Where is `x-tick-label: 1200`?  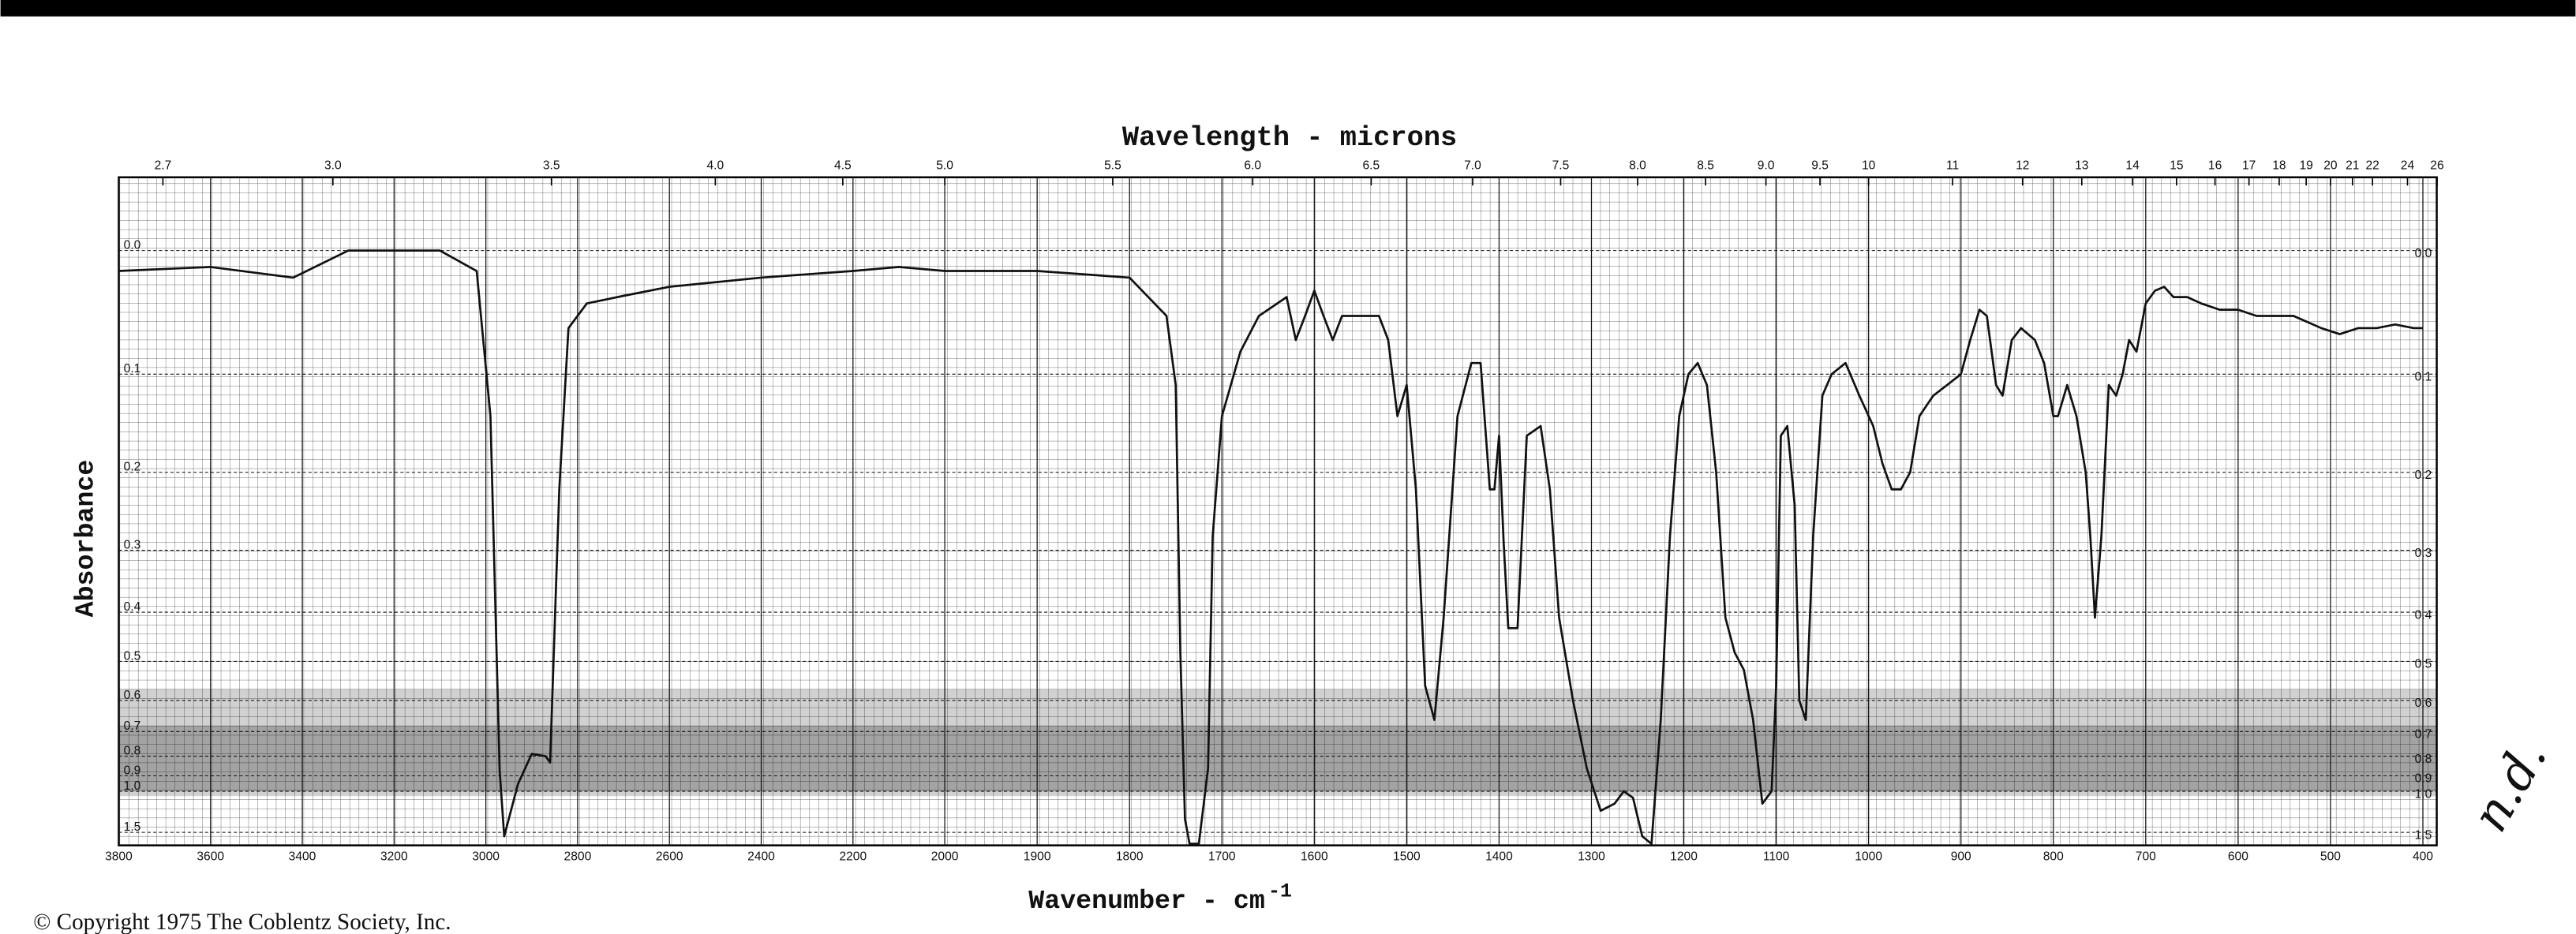
x-tick-label: 1200 is located at coordinates (1684, 856).